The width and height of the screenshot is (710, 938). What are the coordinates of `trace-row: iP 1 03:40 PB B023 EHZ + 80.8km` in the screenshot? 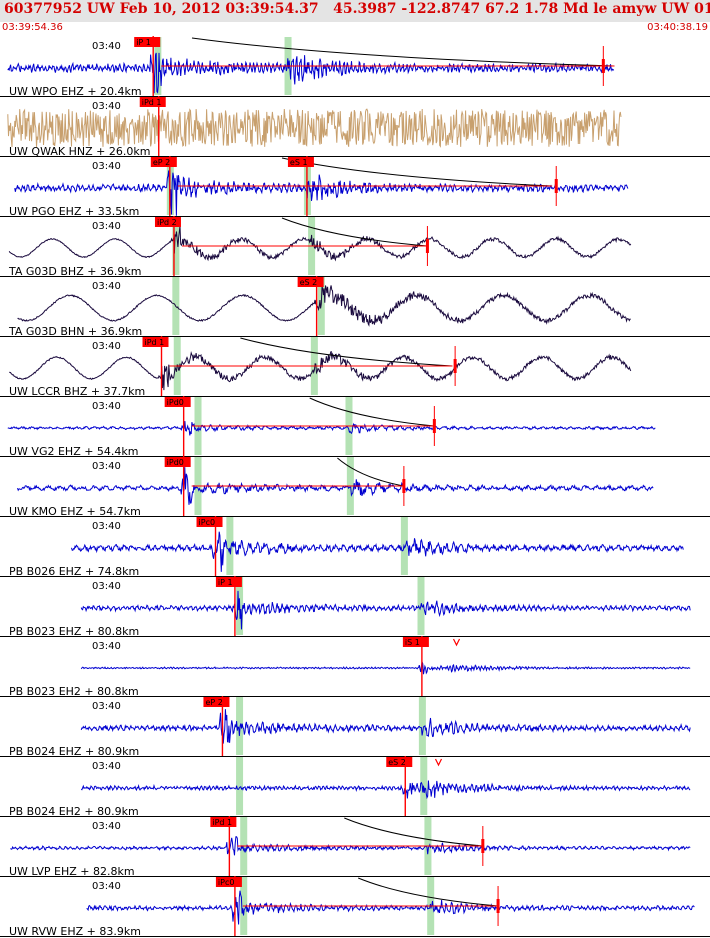 It's located at (355, 607).